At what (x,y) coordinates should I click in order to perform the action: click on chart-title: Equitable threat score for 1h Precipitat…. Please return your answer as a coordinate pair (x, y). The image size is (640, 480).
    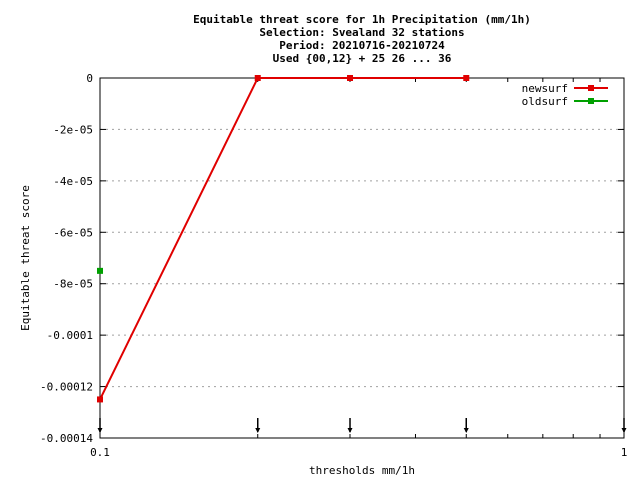
    Looking at the image, I should click on (362, 39).